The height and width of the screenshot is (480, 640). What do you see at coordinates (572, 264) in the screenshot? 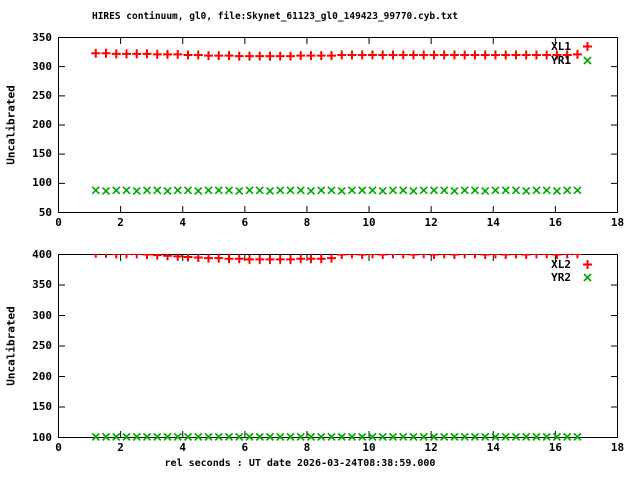
I see `legend-entry-xl2: XL2` at bounding box center [572, 264].